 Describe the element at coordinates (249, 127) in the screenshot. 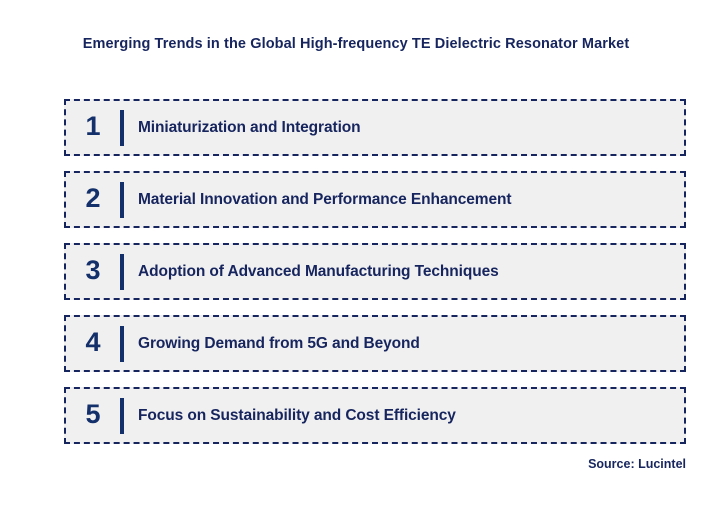

I see `trend-label-1: Miniaturization and Integration` at that location.